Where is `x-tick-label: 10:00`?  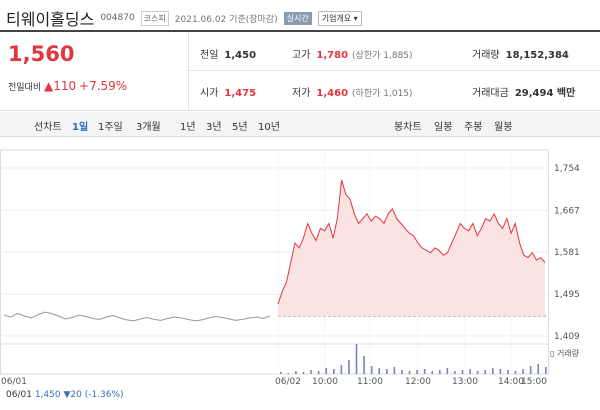 x-tick-label: 10:00 is located at coordinates (325, 382).